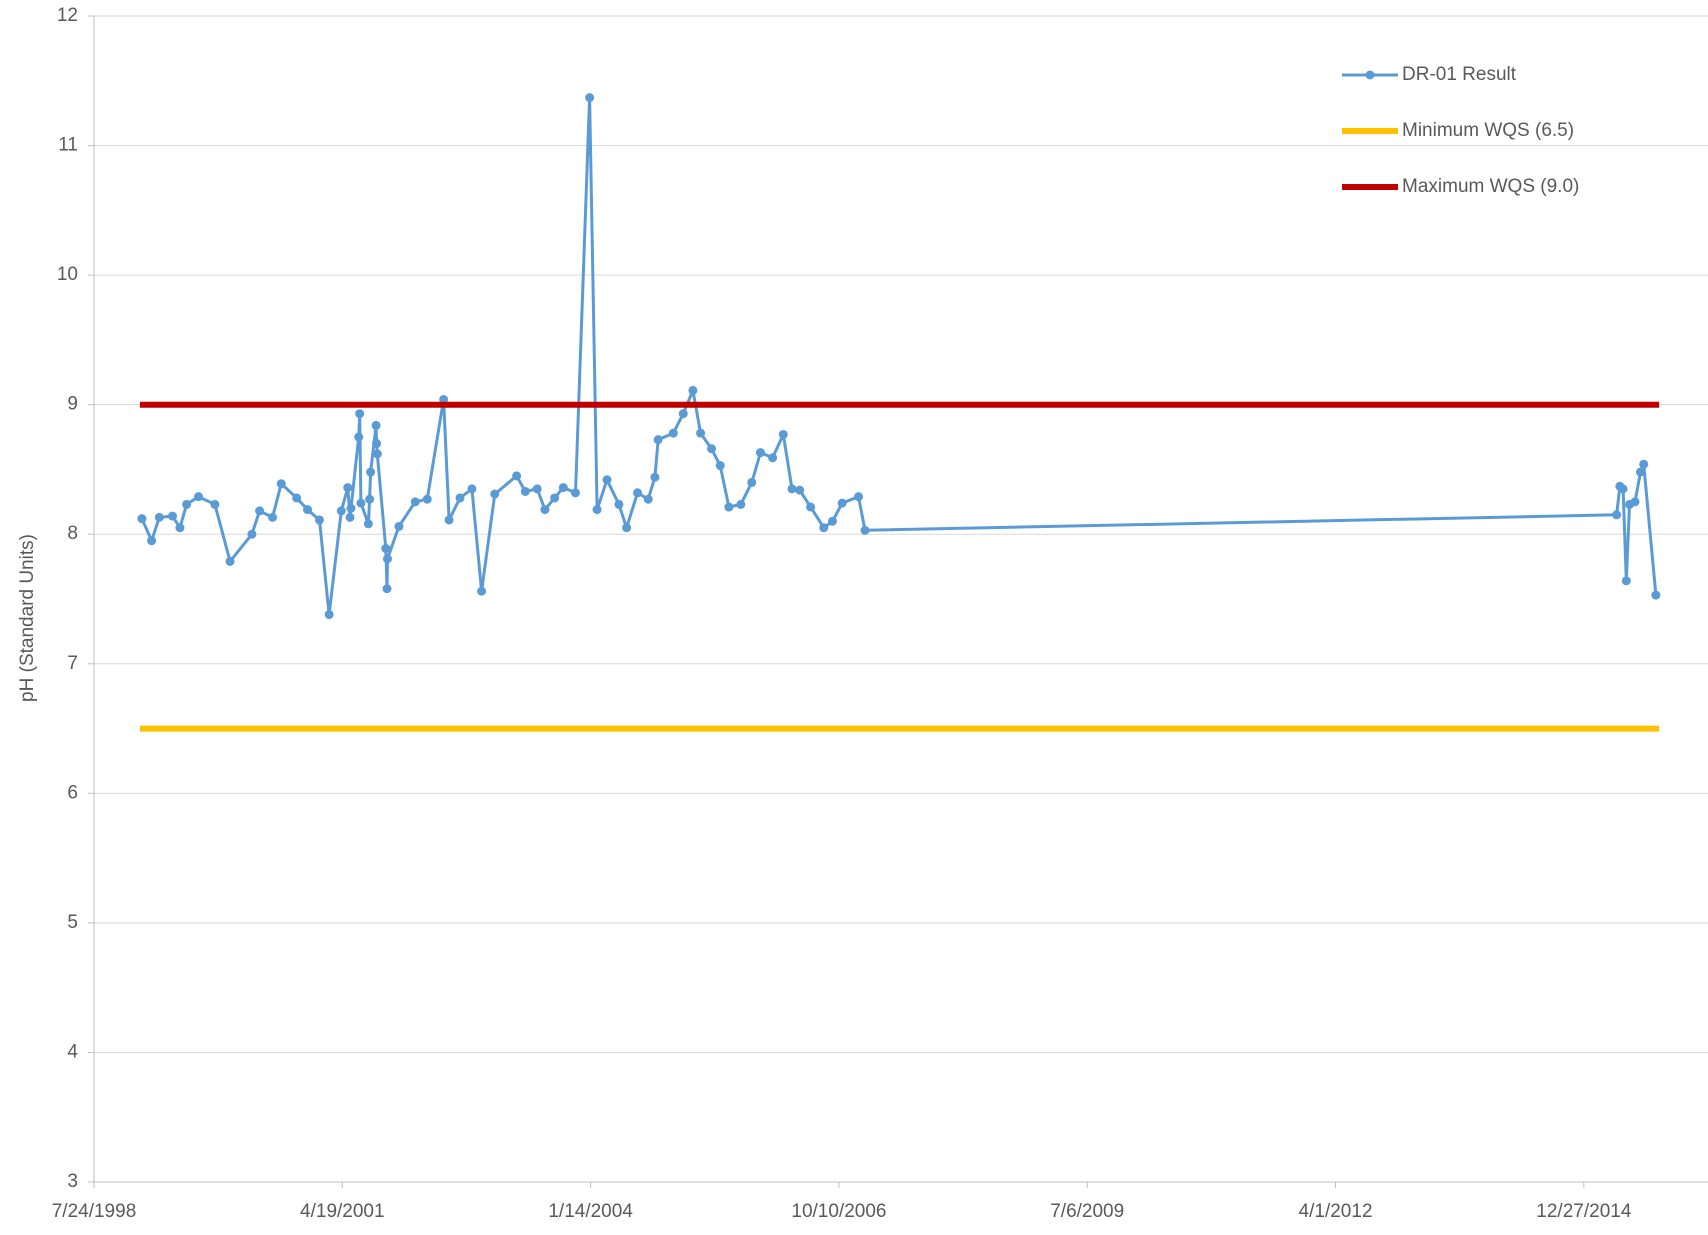 The height and width of the screenshot is (1235, 1708). I want to click on legend-label: DR-01 Result, so click(1459, 74).